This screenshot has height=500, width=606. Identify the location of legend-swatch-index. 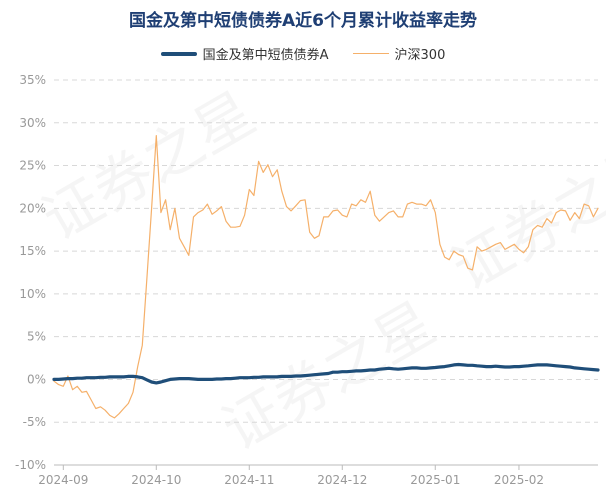
(370, 53).